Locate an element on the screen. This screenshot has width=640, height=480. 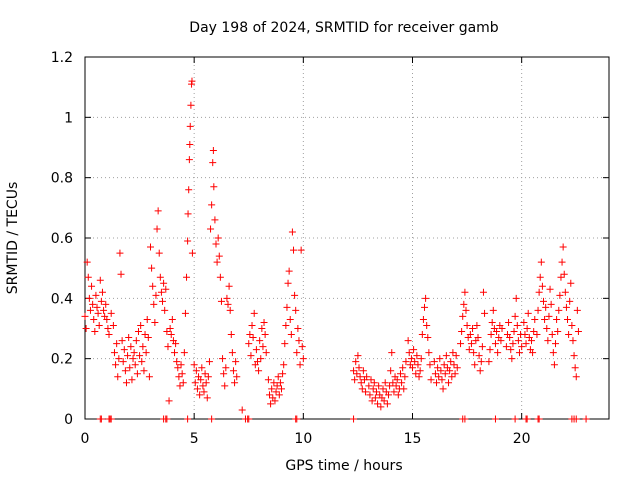
y-tick-label: 1 is located at coordinates (68, 118).